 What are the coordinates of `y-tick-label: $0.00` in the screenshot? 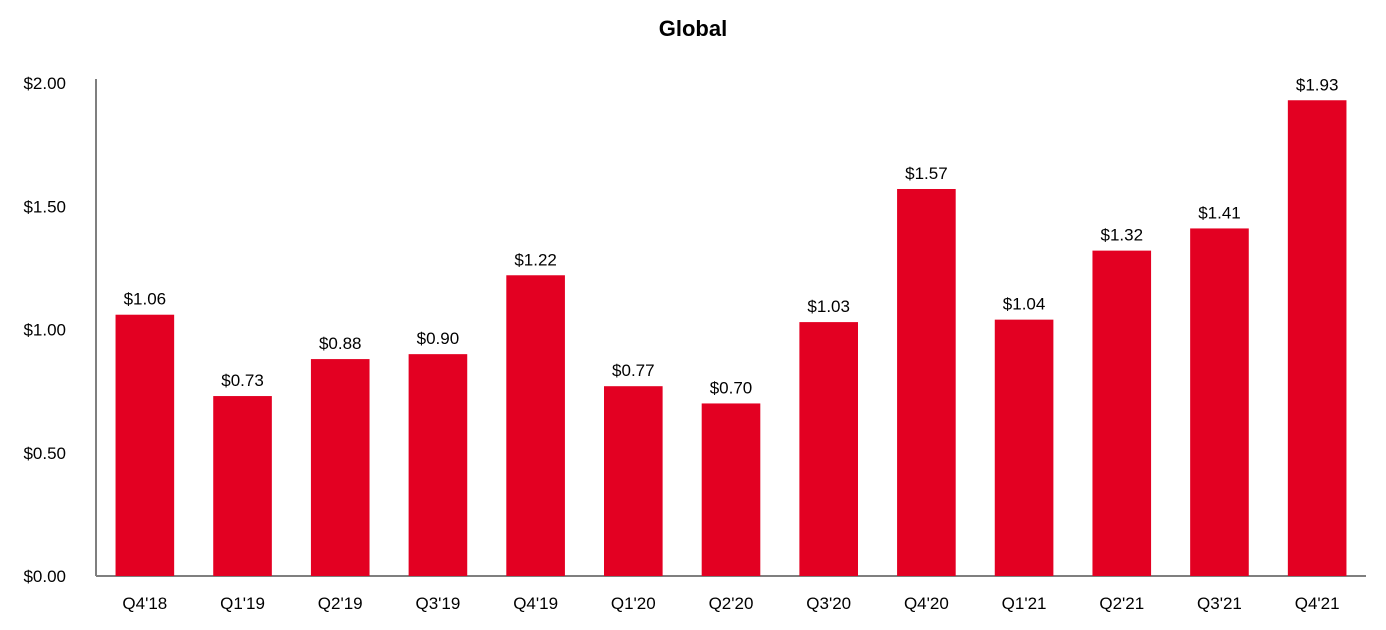 It's located at (44, 576).